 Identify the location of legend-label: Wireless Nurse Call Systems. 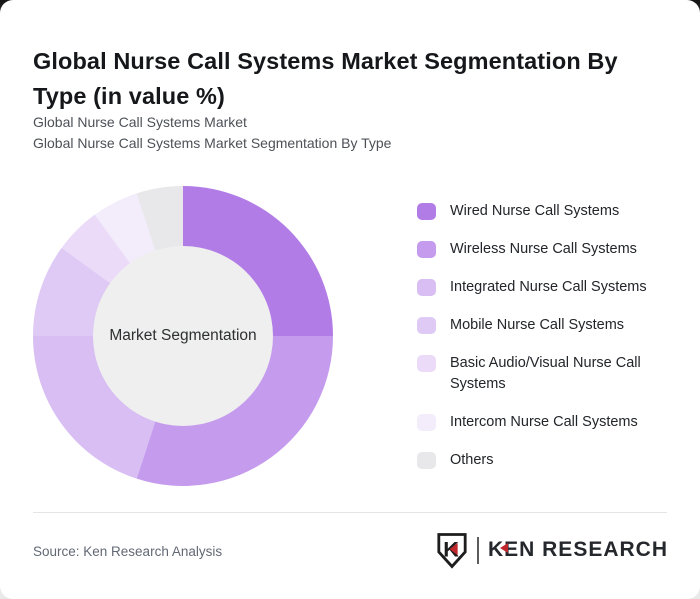
(543, 249).